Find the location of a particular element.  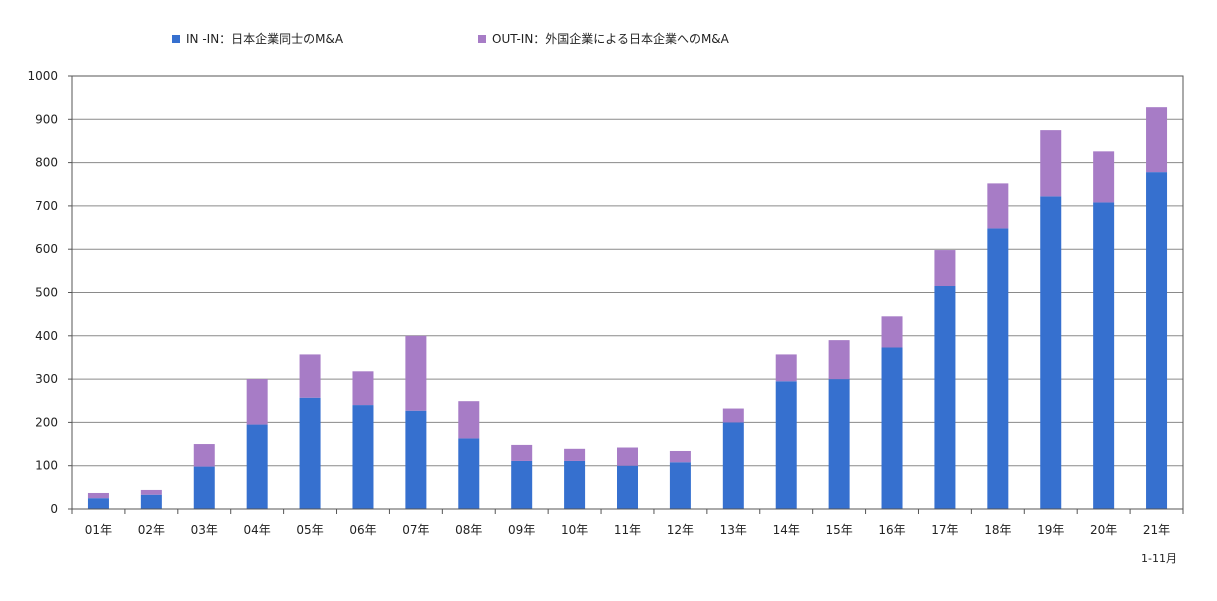

x-tick-label: 18年 is located at coordinates (997, 530).